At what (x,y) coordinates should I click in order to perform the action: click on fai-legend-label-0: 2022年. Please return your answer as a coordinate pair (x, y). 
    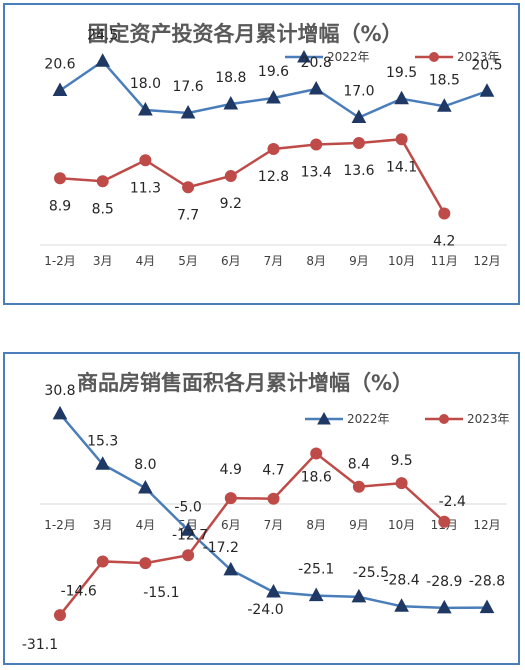
    Looking at the image, I should click on (348, 57).